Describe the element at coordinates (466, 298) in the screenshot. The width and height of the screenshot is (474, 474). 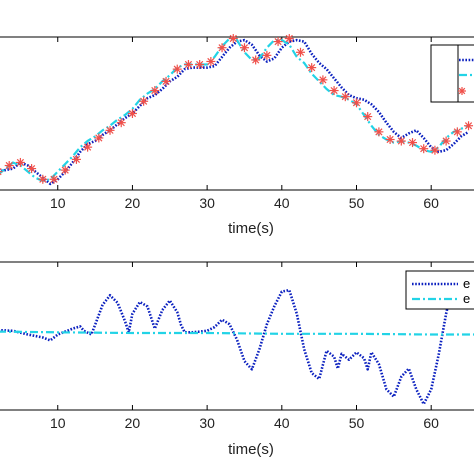
I see `bottom-legend-label-1: e` at that location.